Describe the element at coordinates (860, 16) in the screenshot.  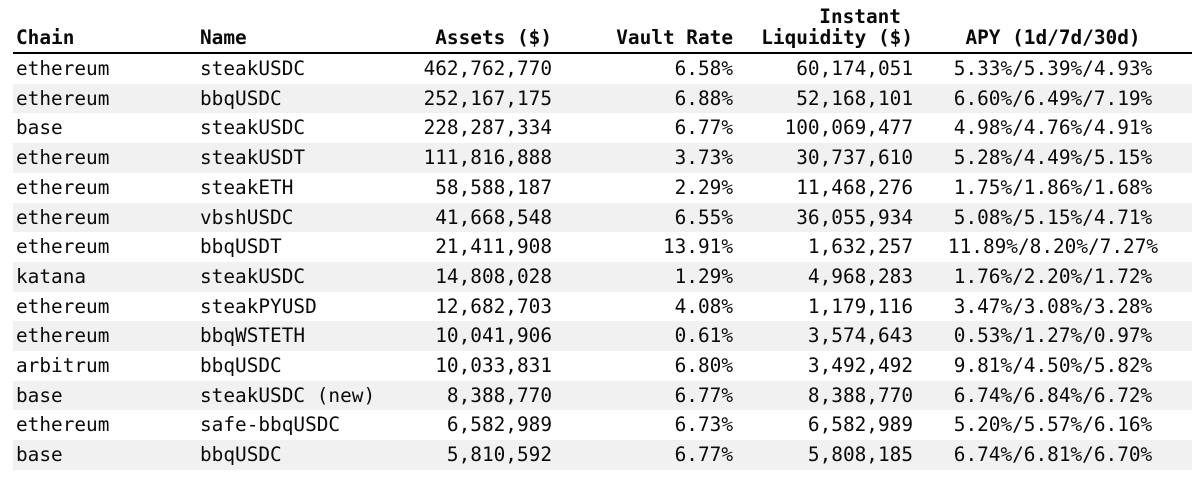
I see `col-header-instant-liquidity-line1: Instant` at that location.